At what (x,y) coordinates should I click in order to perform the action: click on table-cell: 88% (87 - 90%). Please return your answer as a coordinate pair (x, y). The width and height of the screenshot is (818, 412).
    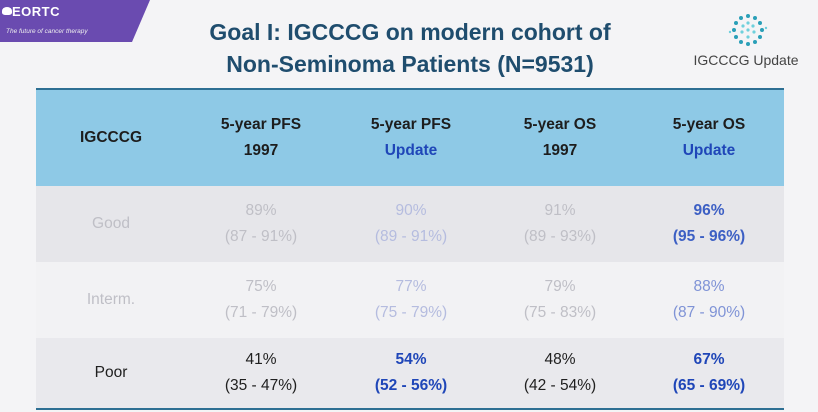
    Looking at the image, I should click on (709, 300).